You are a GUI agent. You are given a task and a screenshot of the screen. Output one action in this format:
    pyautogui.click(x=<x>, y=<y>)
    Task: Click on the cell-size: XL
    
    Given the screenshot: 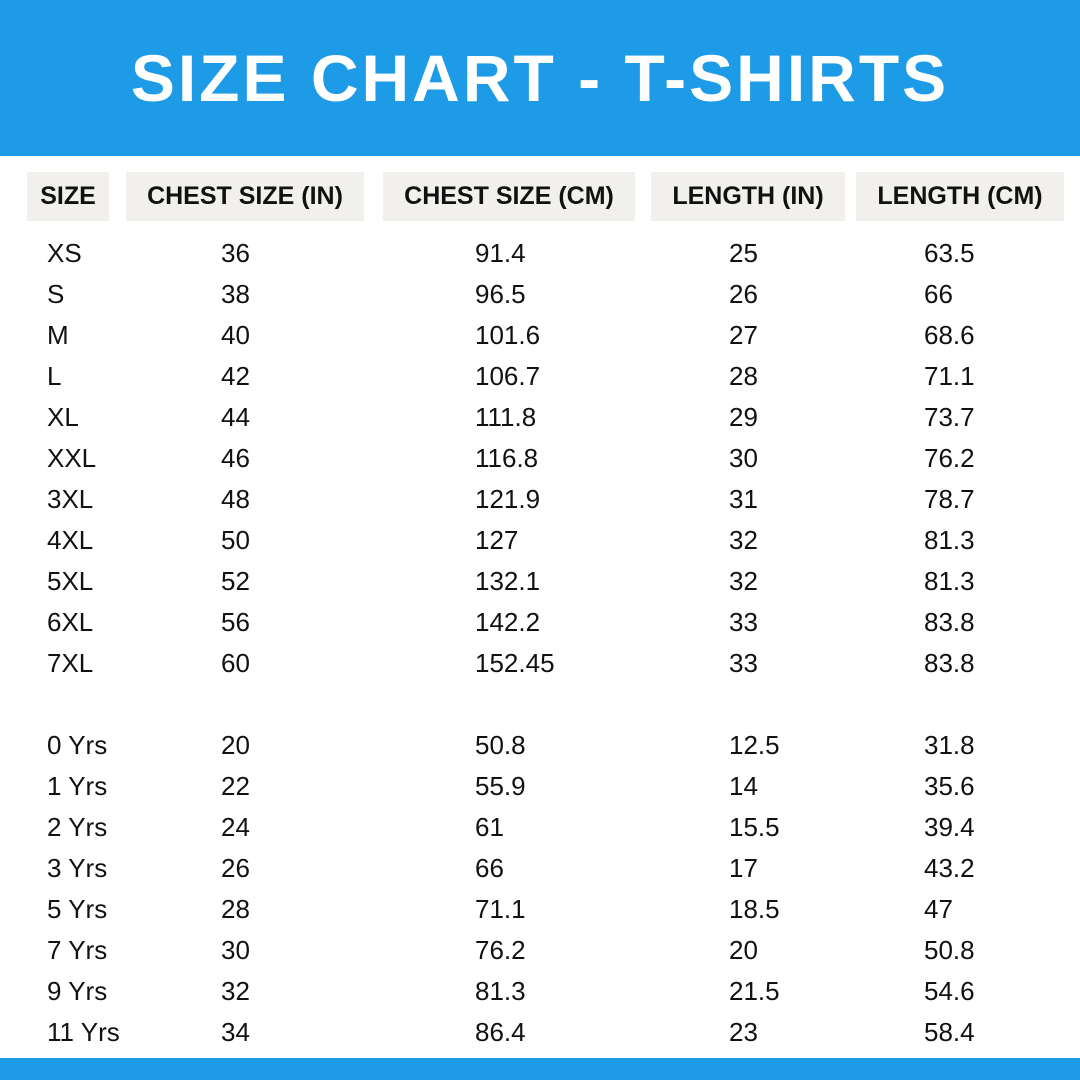 What is the action you would take?
    pyautogui.click(x=63, y=417)
    